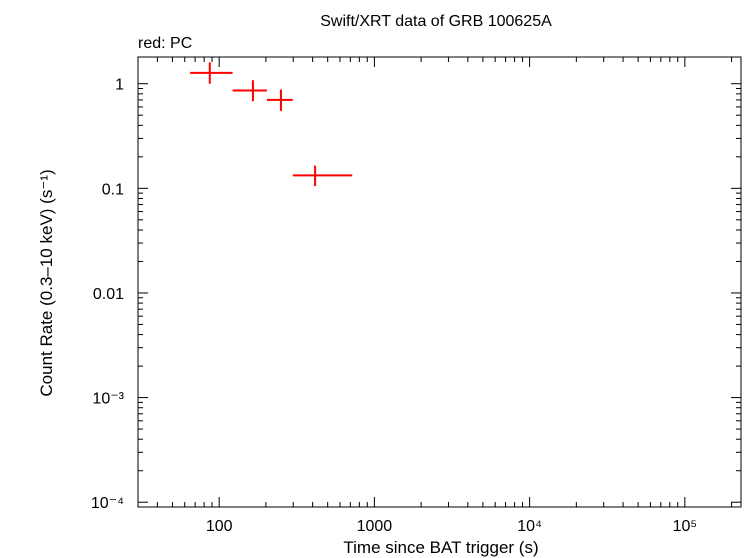 This screenshot has height=558, width=746. I want to click on x-tick-label: 100, so click(219, 526).